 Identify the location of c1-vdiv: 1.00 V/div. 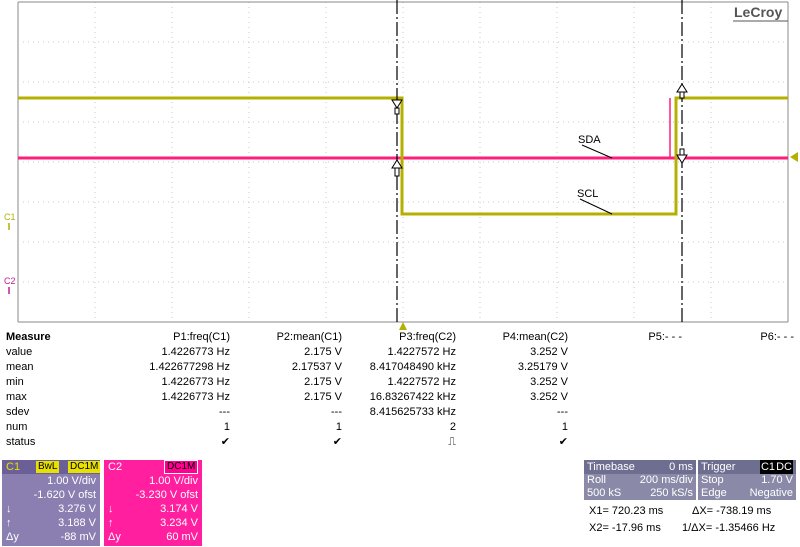
(71, 481).